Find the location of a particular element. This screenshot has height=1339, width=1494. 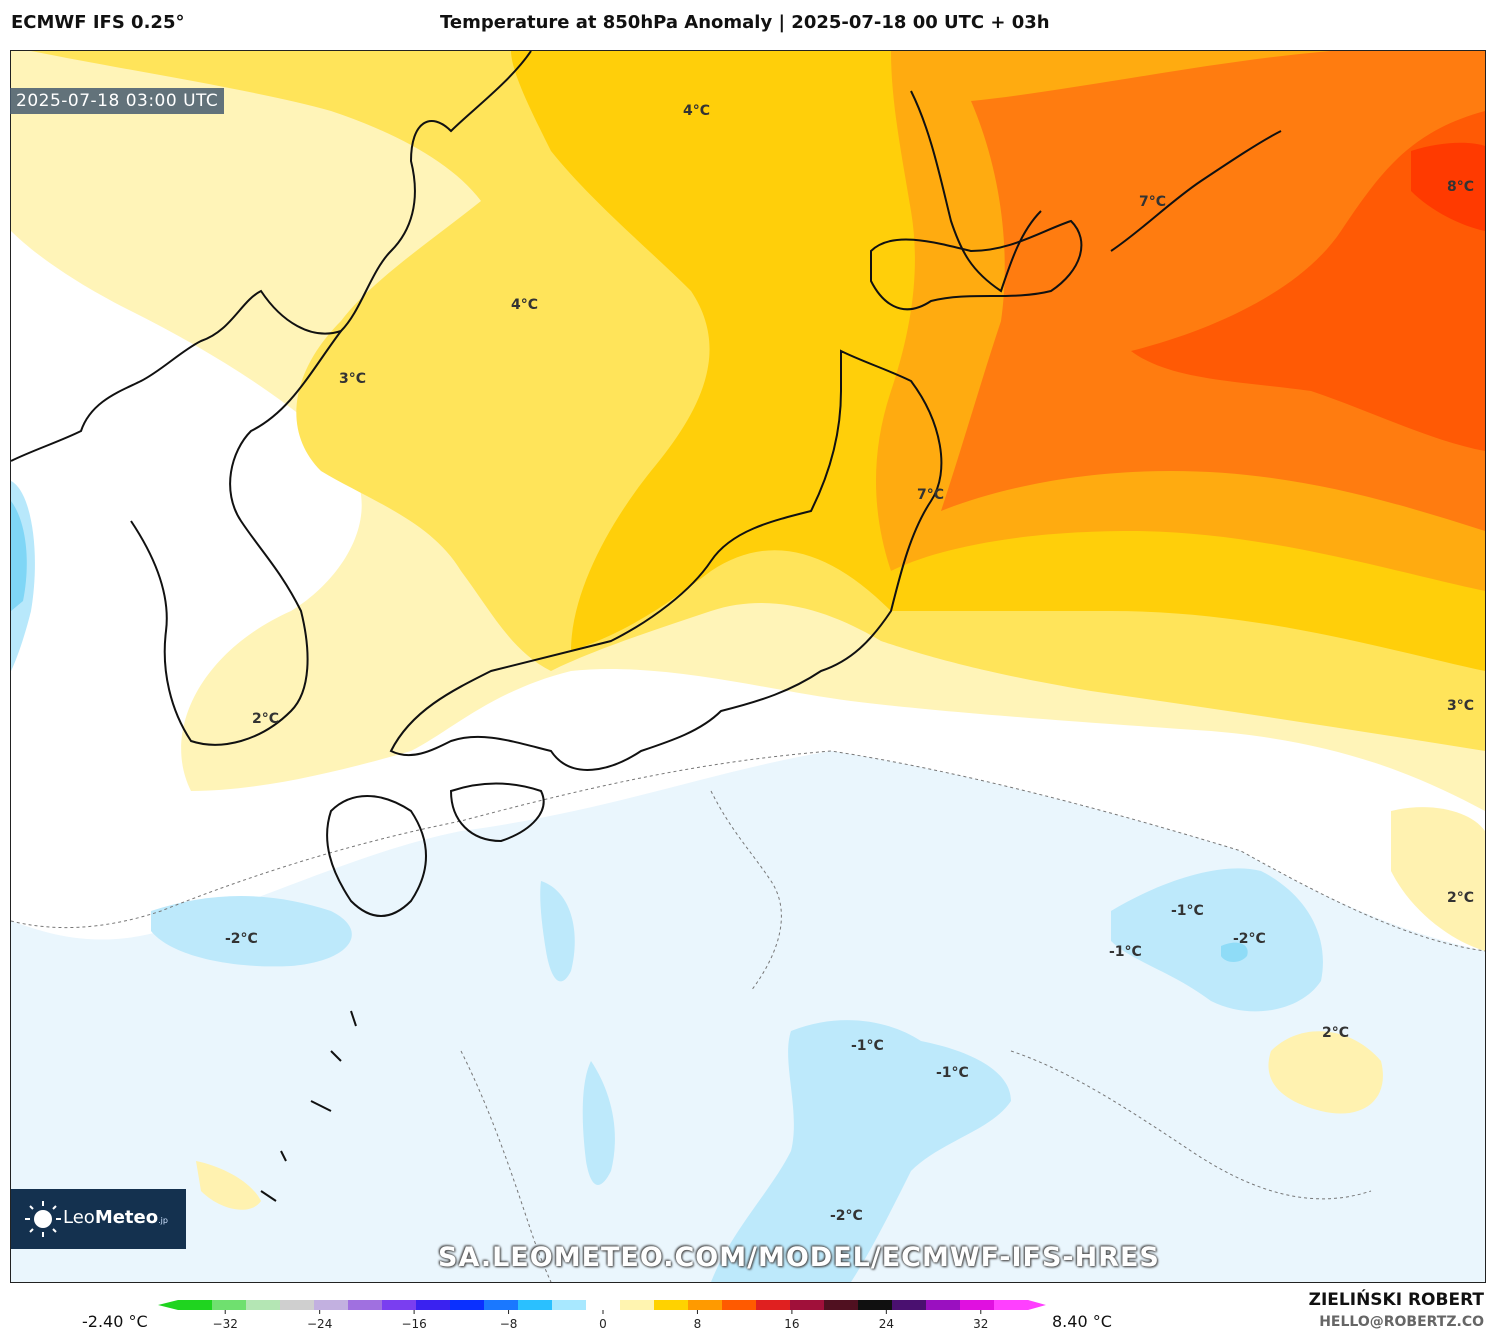

watermark-url: SA.LEOMETEO.COM/MODEL/ECMWF-IFS-HRES is located at coordinates (799, 1257).